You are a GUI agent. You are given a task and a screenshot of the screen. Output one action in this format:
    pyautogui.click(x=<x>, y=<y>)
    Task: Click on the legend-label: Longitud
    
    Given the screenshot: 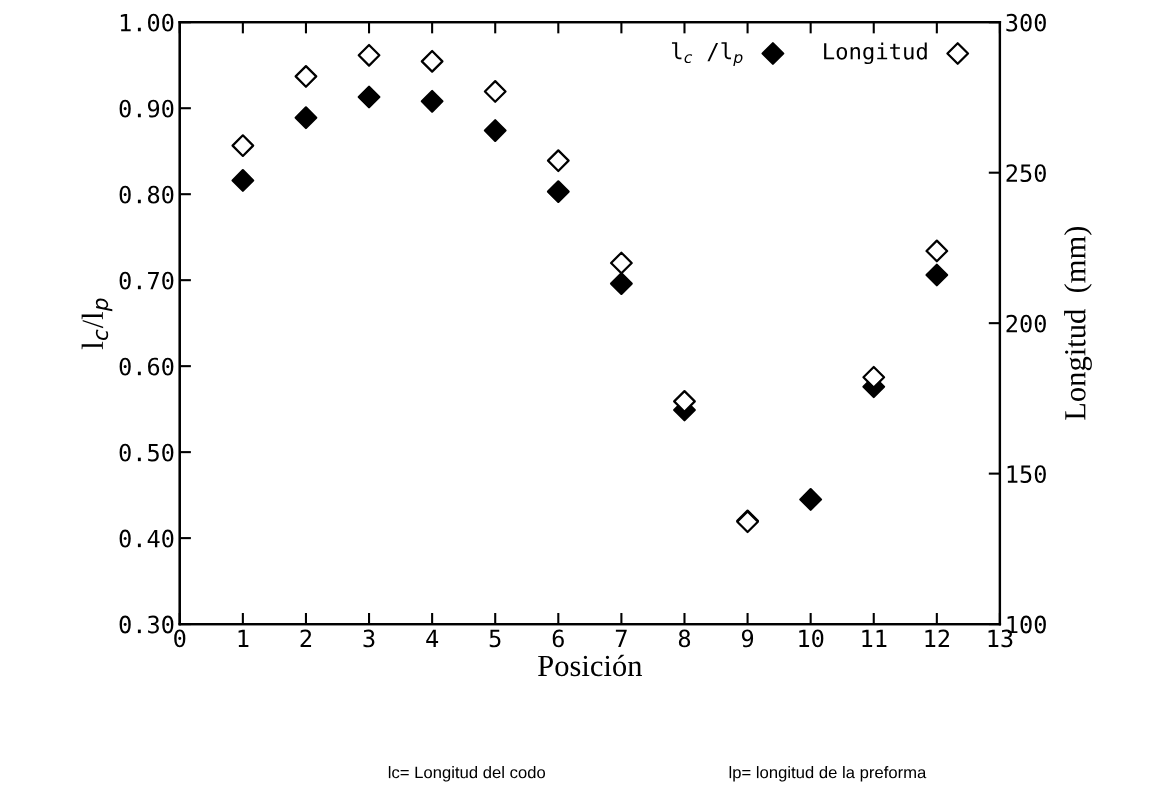 What is the action you would take?
    pyautogui.click(x=875, y=53)
    